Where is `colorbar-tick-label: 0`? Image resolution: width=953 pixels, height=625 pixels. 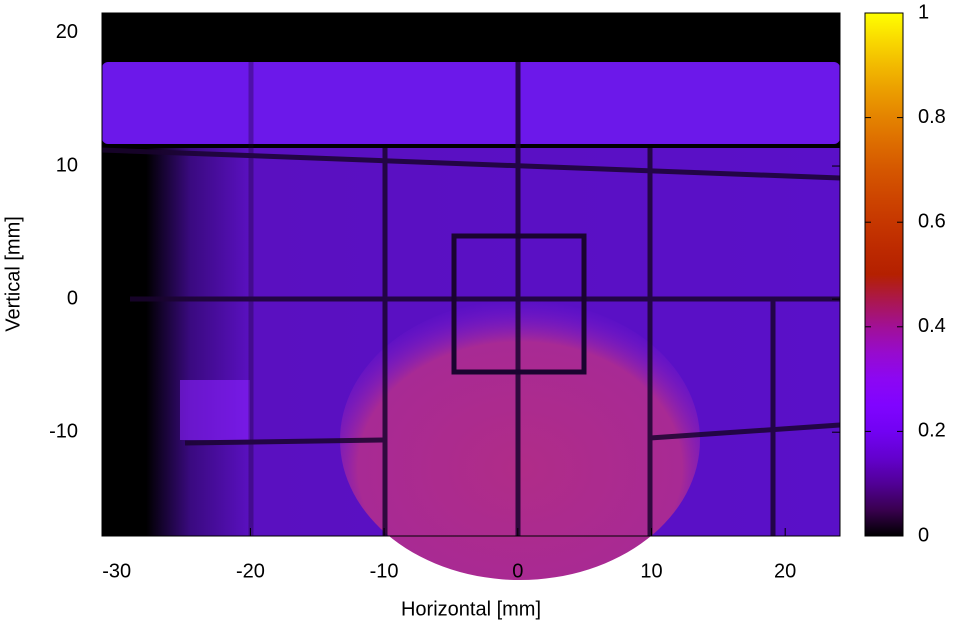 colorbar-tick-label: 0 is located at coordinates (923, 535).